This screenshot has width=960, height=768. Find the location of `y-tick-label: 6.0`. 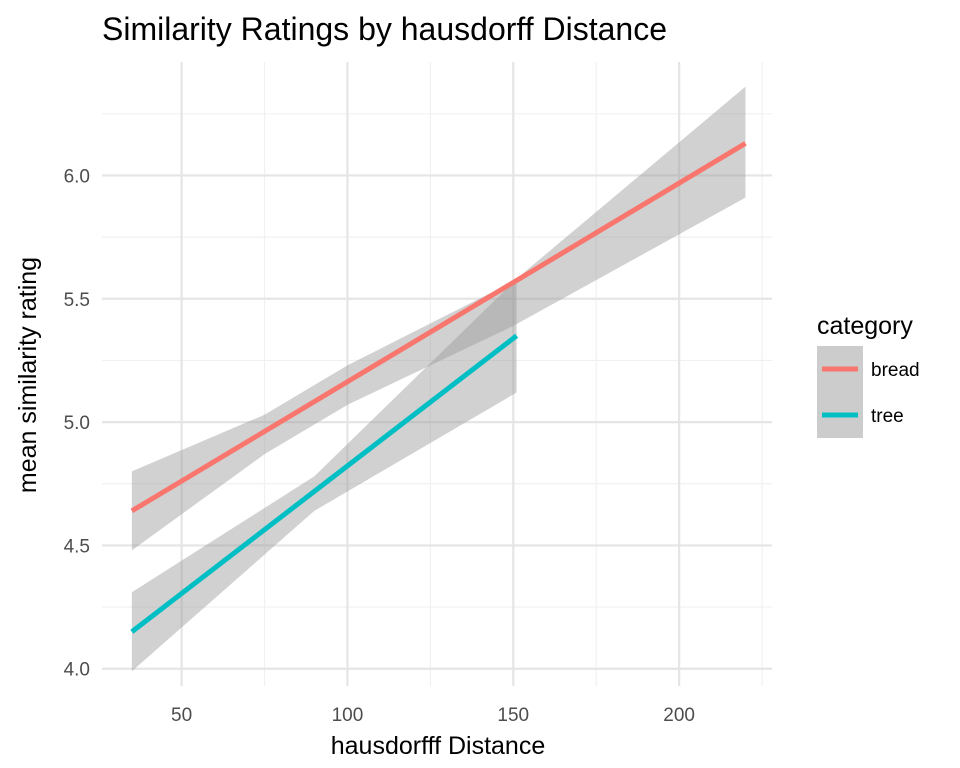

y-tick-label: 6.0 is located at coordinates (77, 176).